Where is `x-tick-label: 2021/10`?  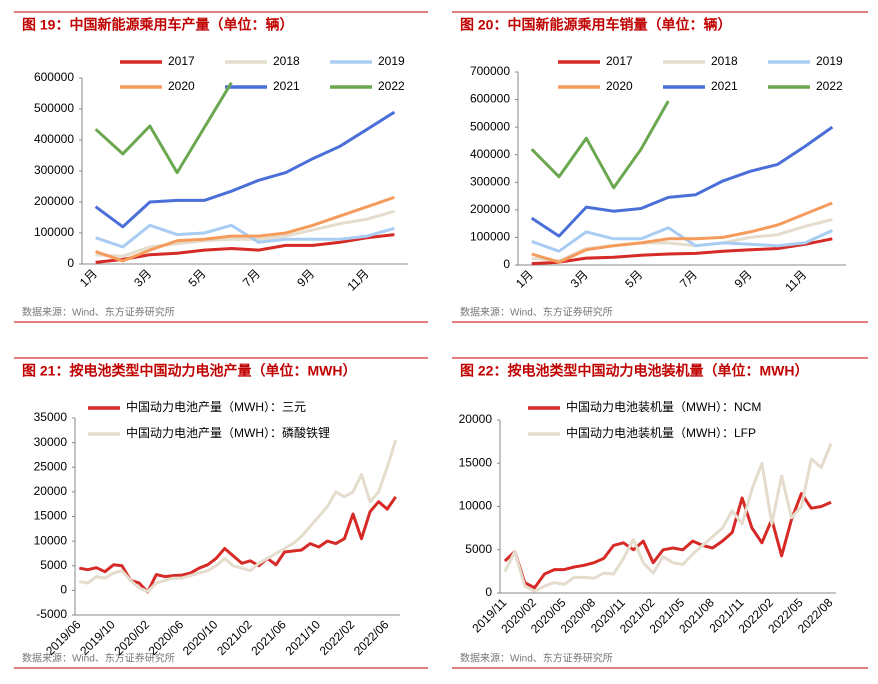 x-tick-label: 2021/10 is located at coordinates (303, 637).